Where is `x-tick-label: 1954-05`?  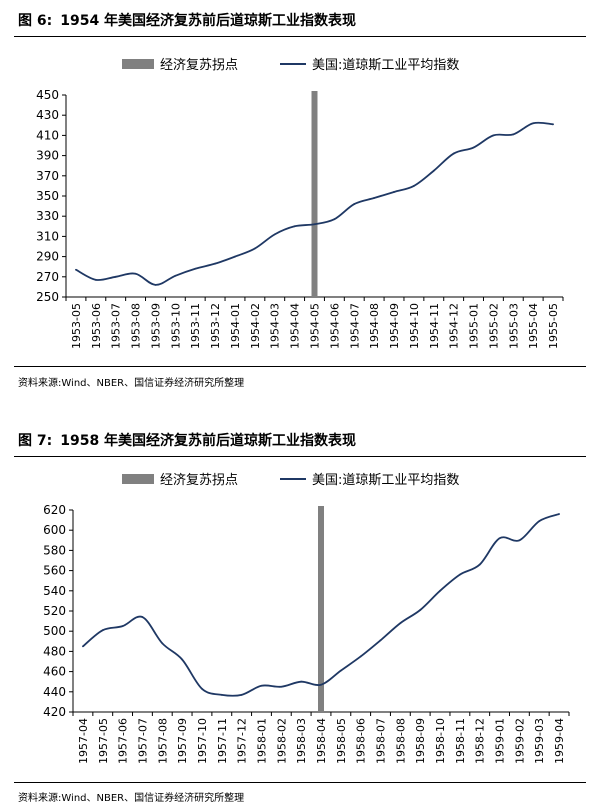 x-tick-label: 1954-05 is located at coordinates (315, 326).